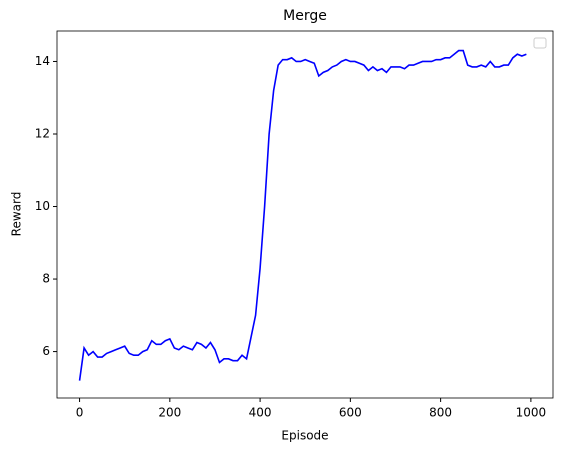 Image resolution: width=563 pixels, height=453 pixels. Describe the element at coordinates (46, 351) in the screenshot. I see `y-tick-label: 6` at that location.